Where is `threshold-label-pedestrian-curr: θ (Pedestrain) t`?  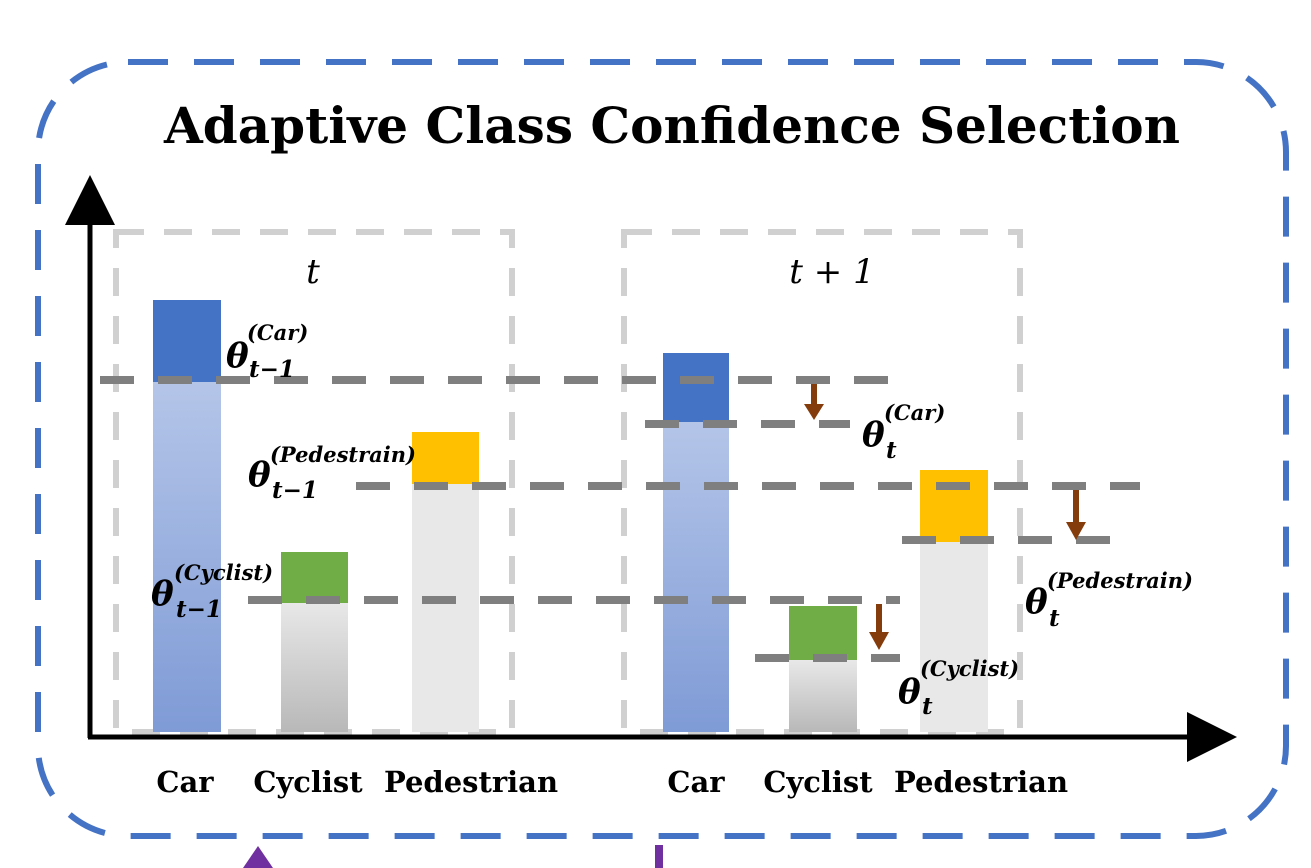 threshold-label-pedestrian-curr: θ (Pedestrain) t is located at coordinates (1109, 600).